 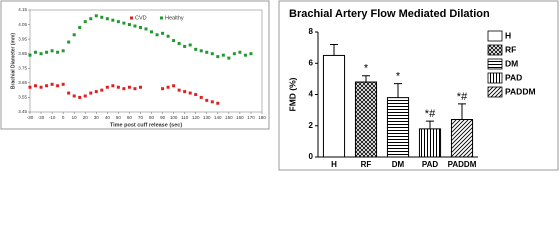 What do you see at coordinates (131, 18) in the screenshot?
I see `legend-marker` at bounding box center [131, 18].